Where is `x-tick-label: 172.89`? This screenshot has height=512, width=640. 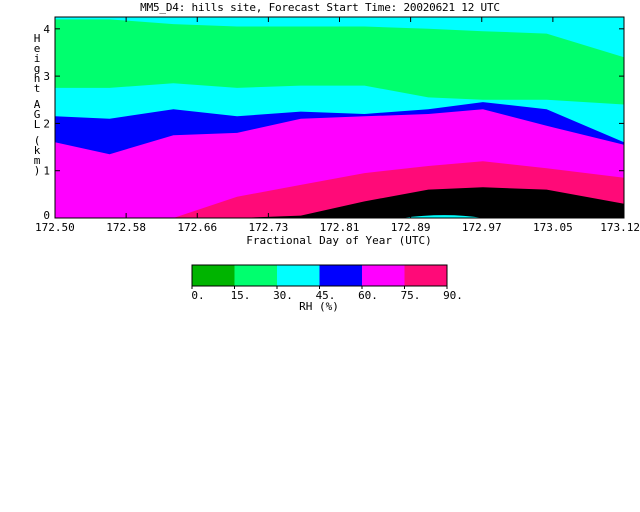
x-tick-label: 172.89 is located at coordinates (411, 227).